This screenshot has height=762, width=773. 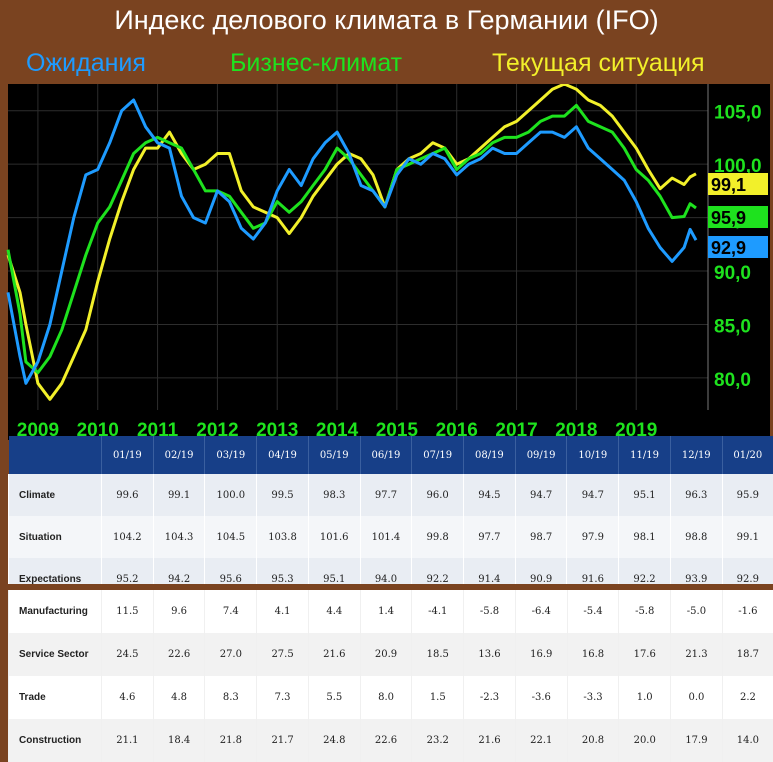 I want to click on table-cell: 22.1, so click(x=541, y=740).